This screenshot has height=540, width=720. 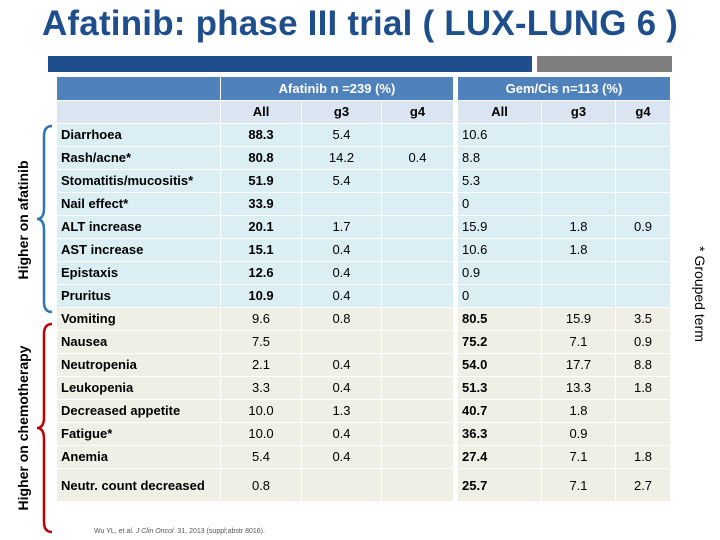 I want to click on row-label: AST increase, so click(x=138, y=250).